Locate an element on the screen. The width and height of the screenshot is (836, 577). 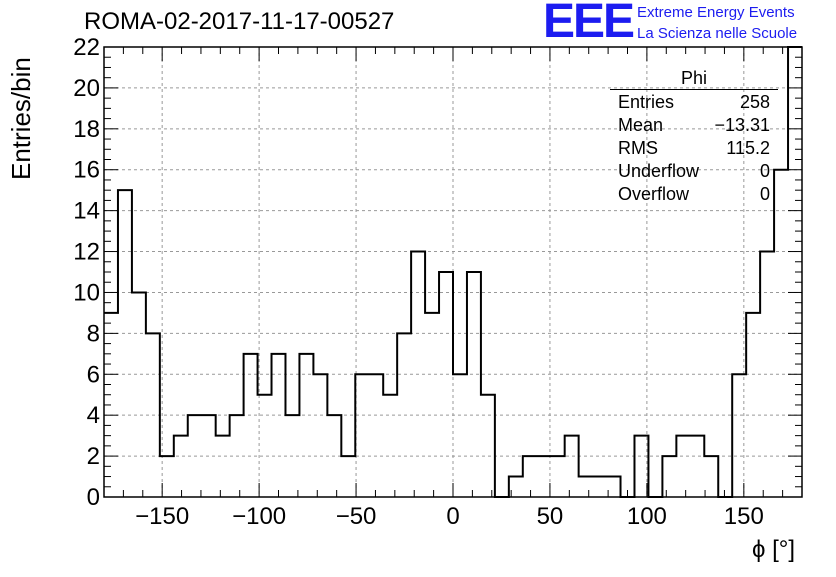
y-axis-label: Entries/bin is located at coordinates (21, 118).